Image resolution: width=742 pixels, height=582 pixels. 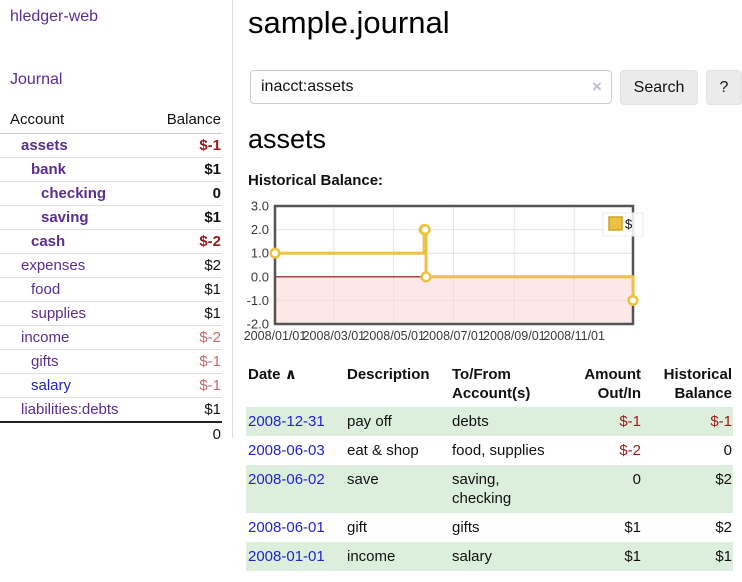 I want to click on sort-ascending-icon: ∧, so click(x=290, y=374).